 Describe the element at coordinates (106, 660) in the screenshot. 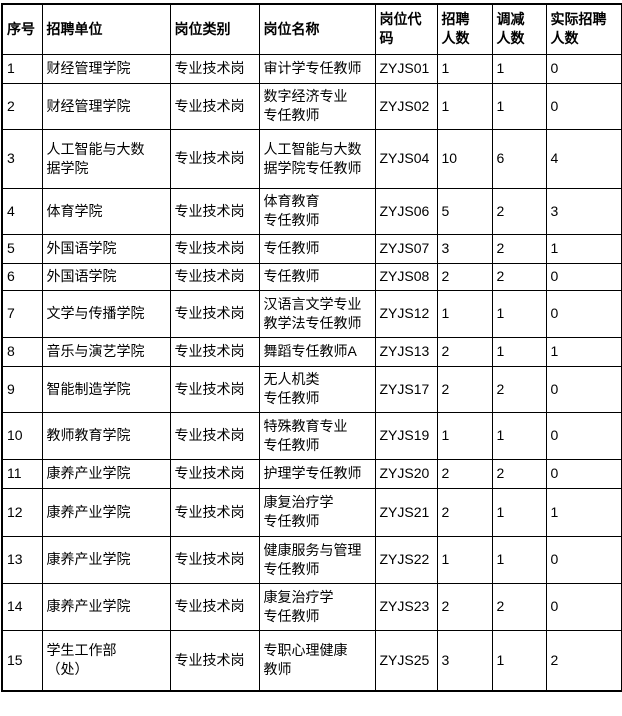

I see `cell-recruiting-unit: 学生工作部 （处）` at that location.